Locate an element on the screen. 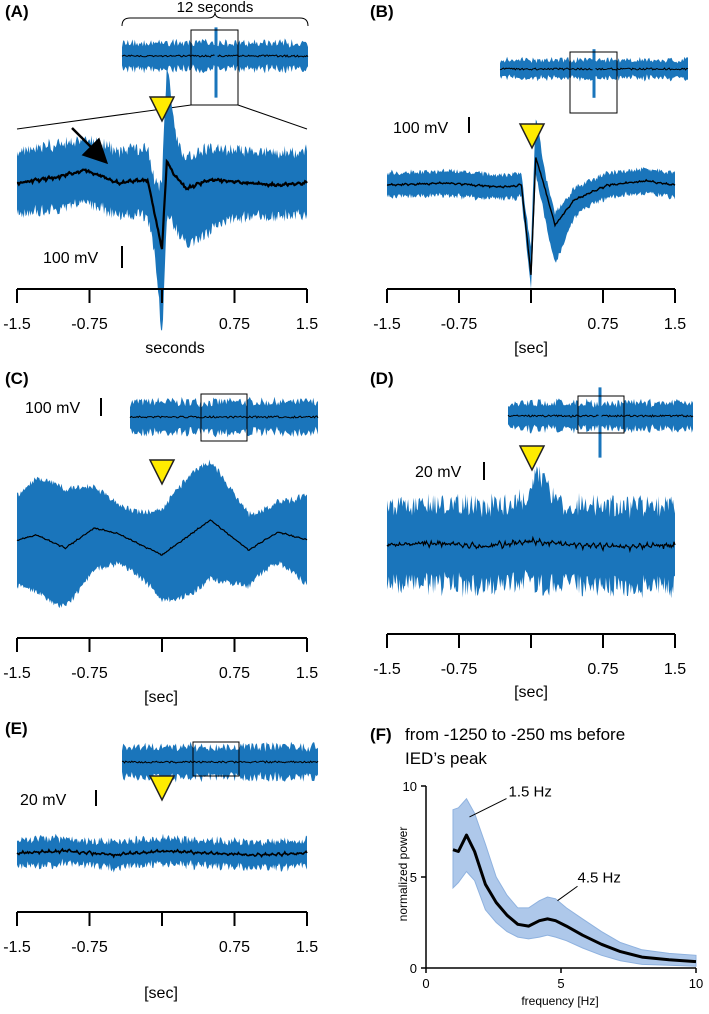 This screenshot has height=1014, width=709. trace-band-a is located at coordinates (162, 198).